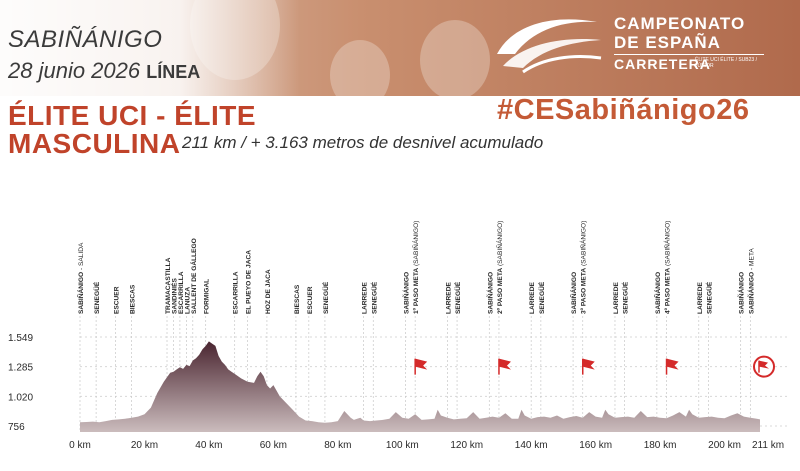 This screenshot has height=471, width=800. Describe the element at coordinates (584, 291) in the screenshot. I see `location-name: 3º PASO META` at that location.